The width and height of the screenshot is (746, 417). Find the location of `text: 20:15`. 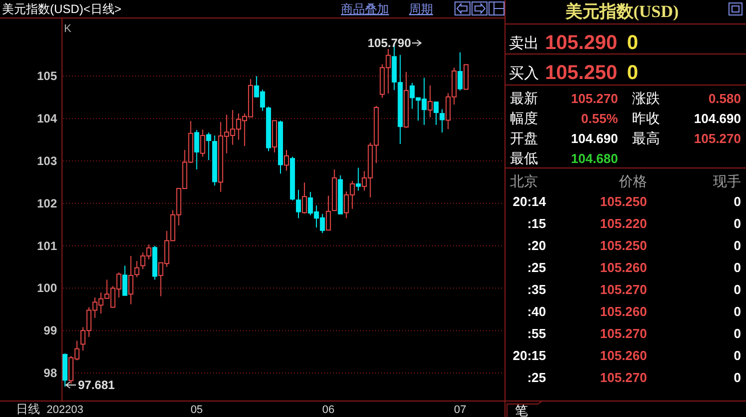

text: 20:15 is located at coordinates (529, 355).